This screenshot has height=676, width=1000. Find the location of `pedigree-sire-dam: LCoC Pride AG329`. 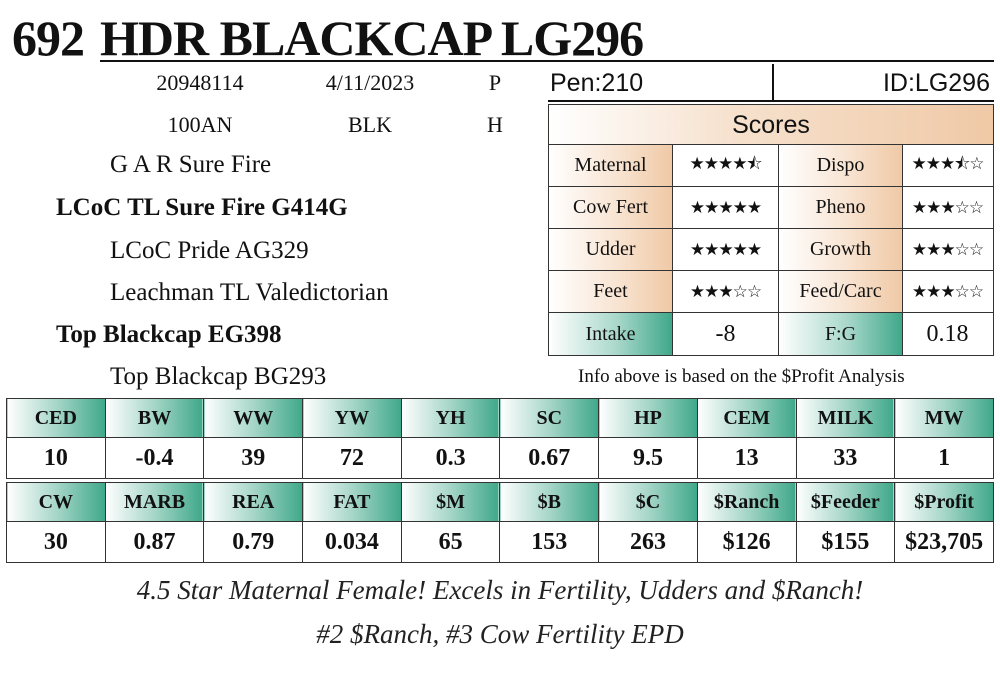

pedigree-sire-dam: LCoC Pride AG329 is located at coordinates (209, 250).